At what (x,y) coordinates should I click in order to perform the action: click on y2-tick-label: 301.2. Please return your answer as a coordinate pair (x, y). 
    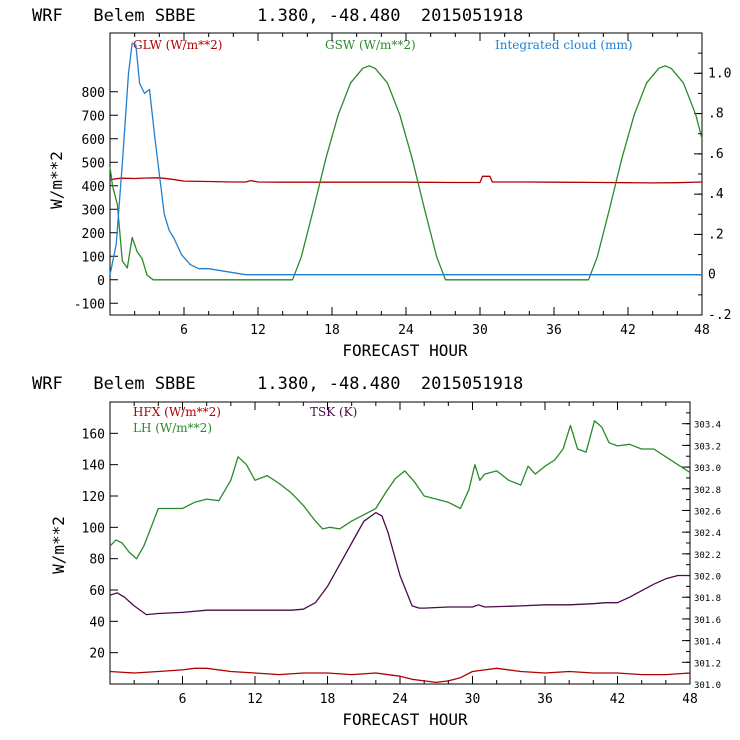
    Looking at the image, I should click on (707, 664).